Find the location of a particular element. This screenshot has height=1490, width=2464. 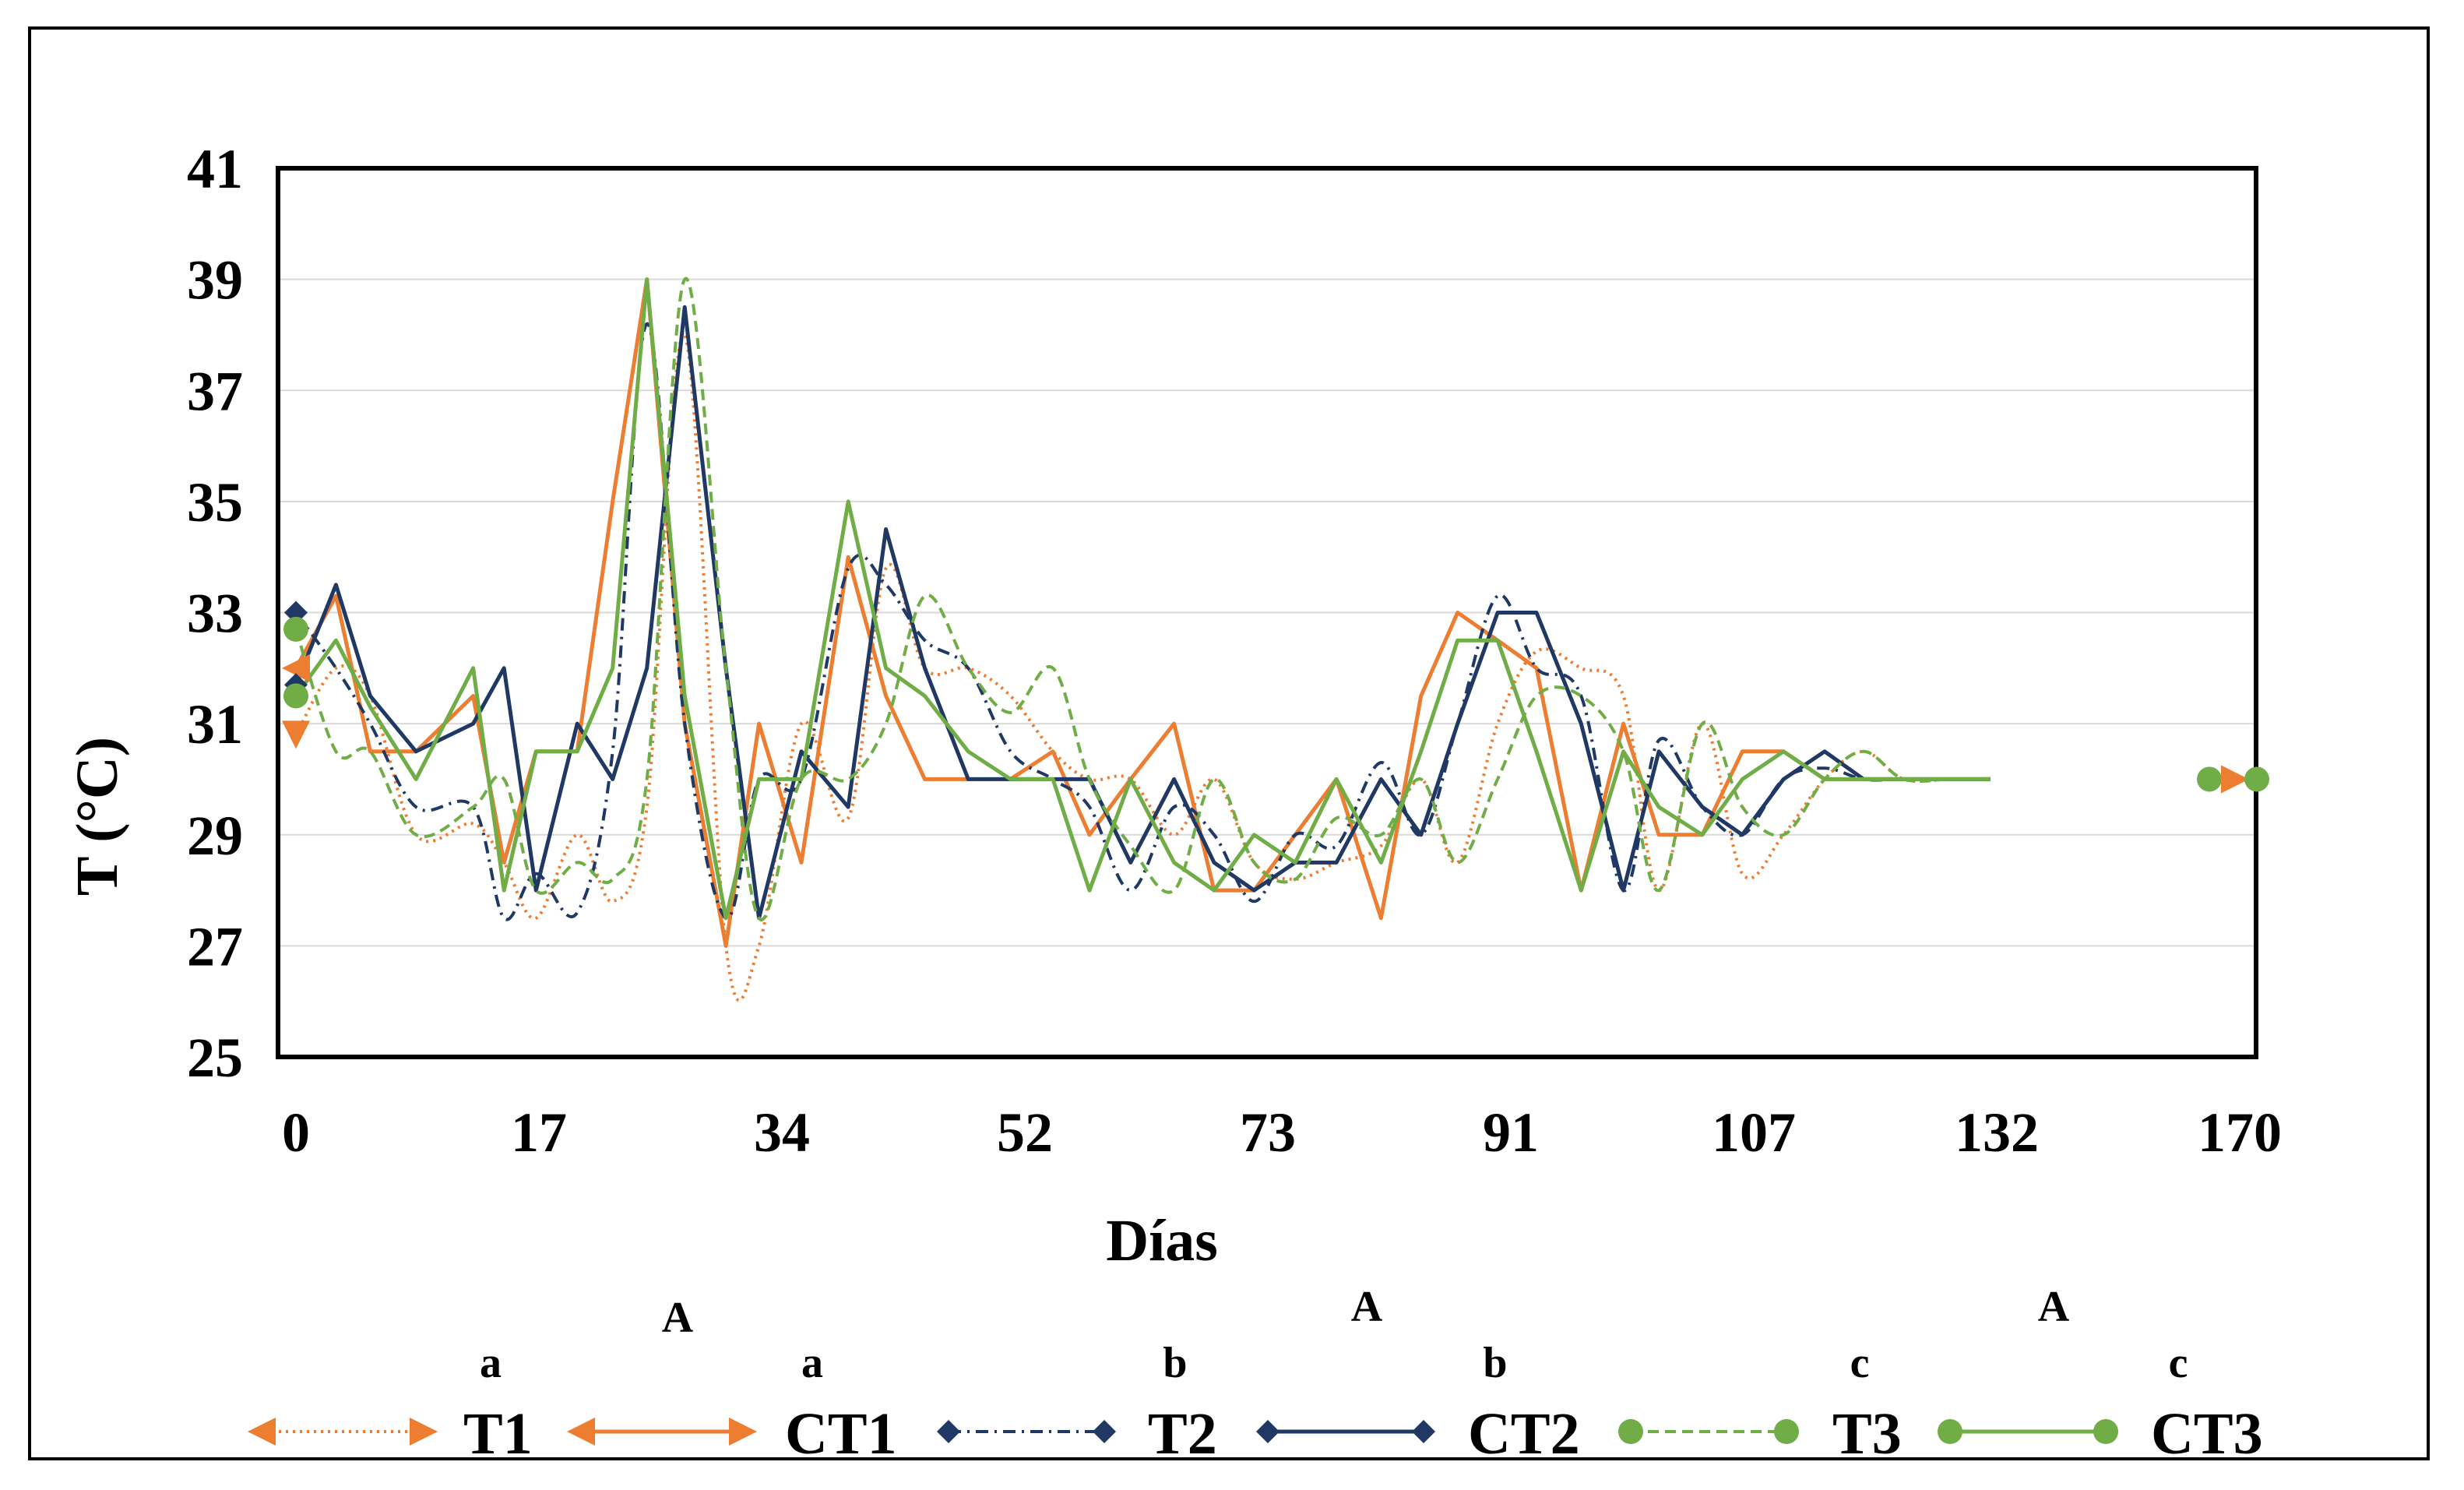

x-tick-label: 170 is located at coordinates (2240, 1132).